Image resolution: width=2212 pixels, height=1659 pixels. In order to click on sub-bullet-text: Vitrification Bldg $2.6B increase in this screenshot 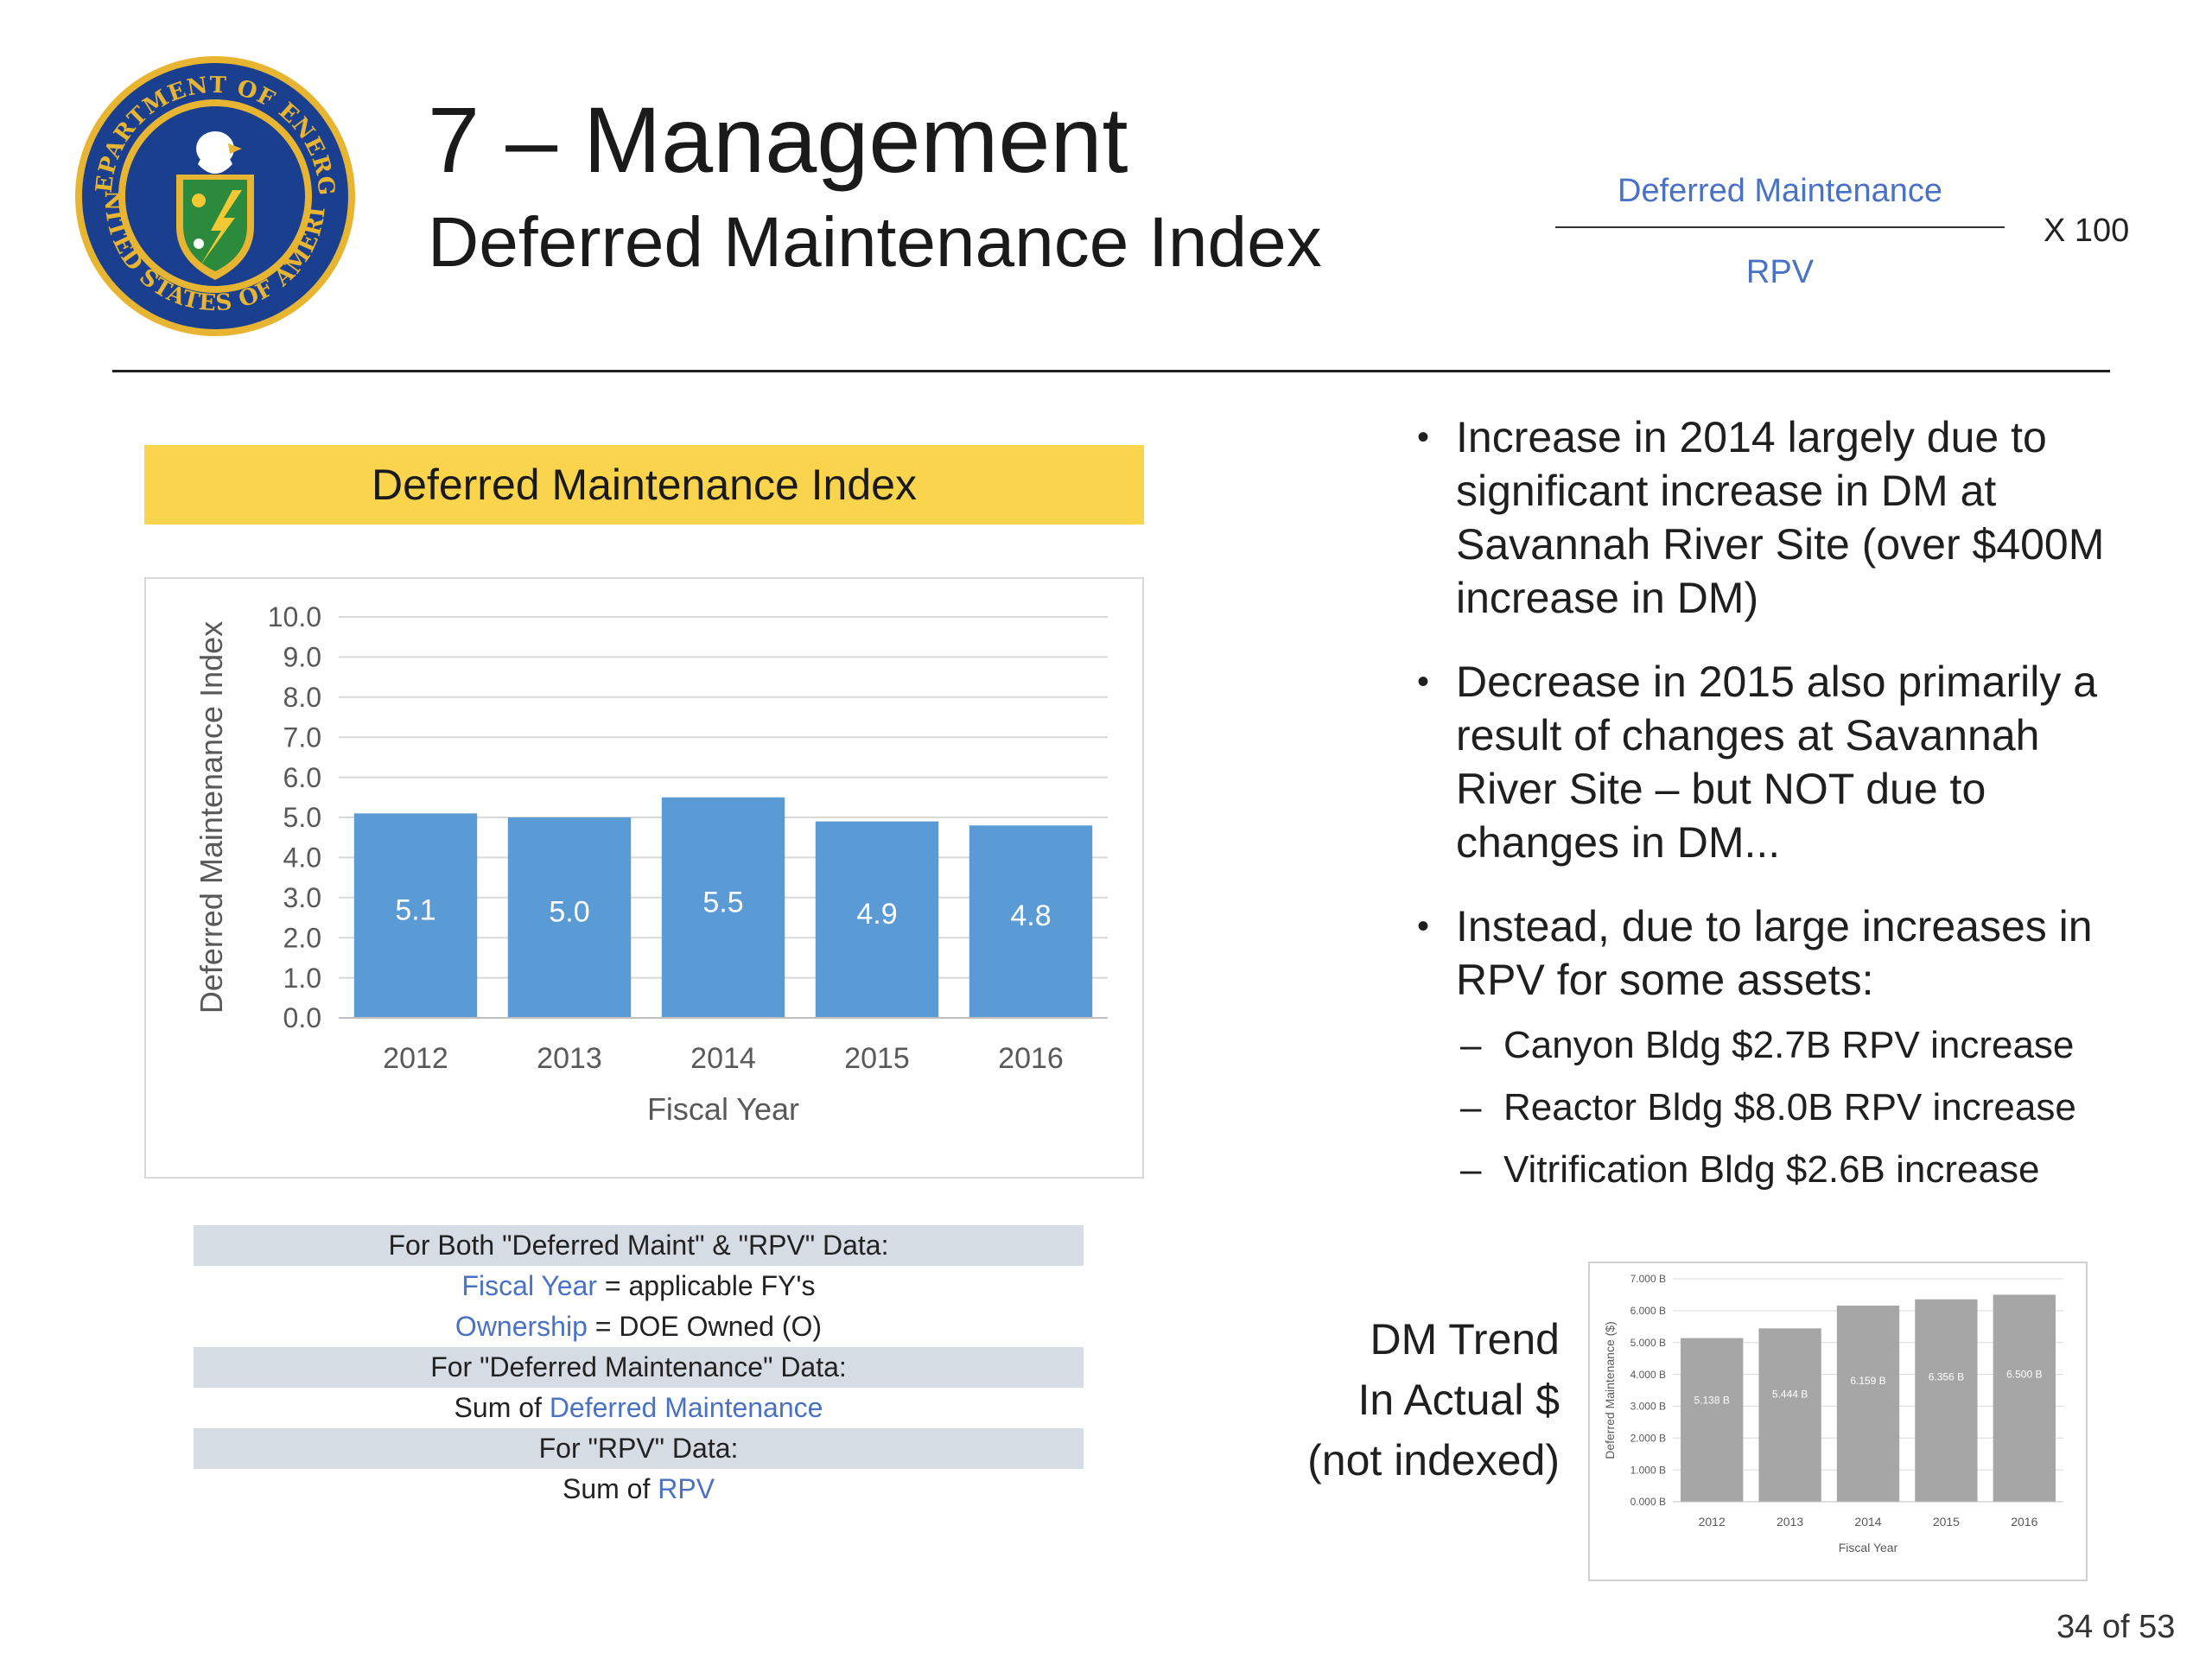, I will do `click(1771, 1169)`.